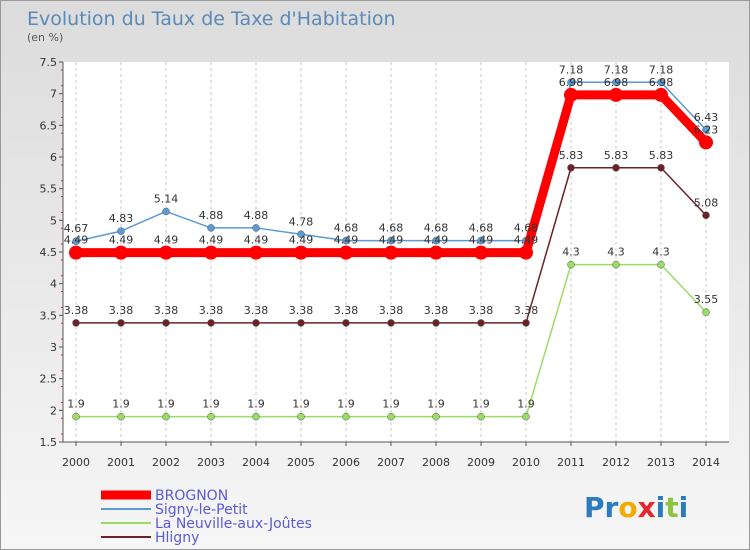 Image resolution: width=750 pixels, height=550 pixels. Describe the element at coordinates (53, 220) in the screenshot. I see `y-tick-label: 5` at that location.